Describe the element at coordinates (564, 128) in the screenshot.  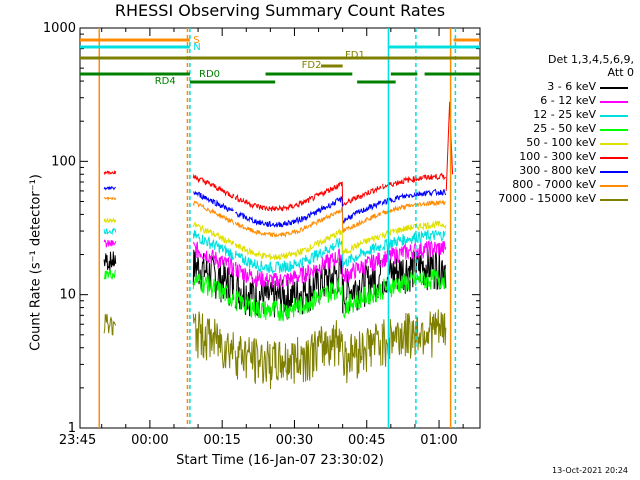
I see `legend-label: 25 - 50 keV` at that location.